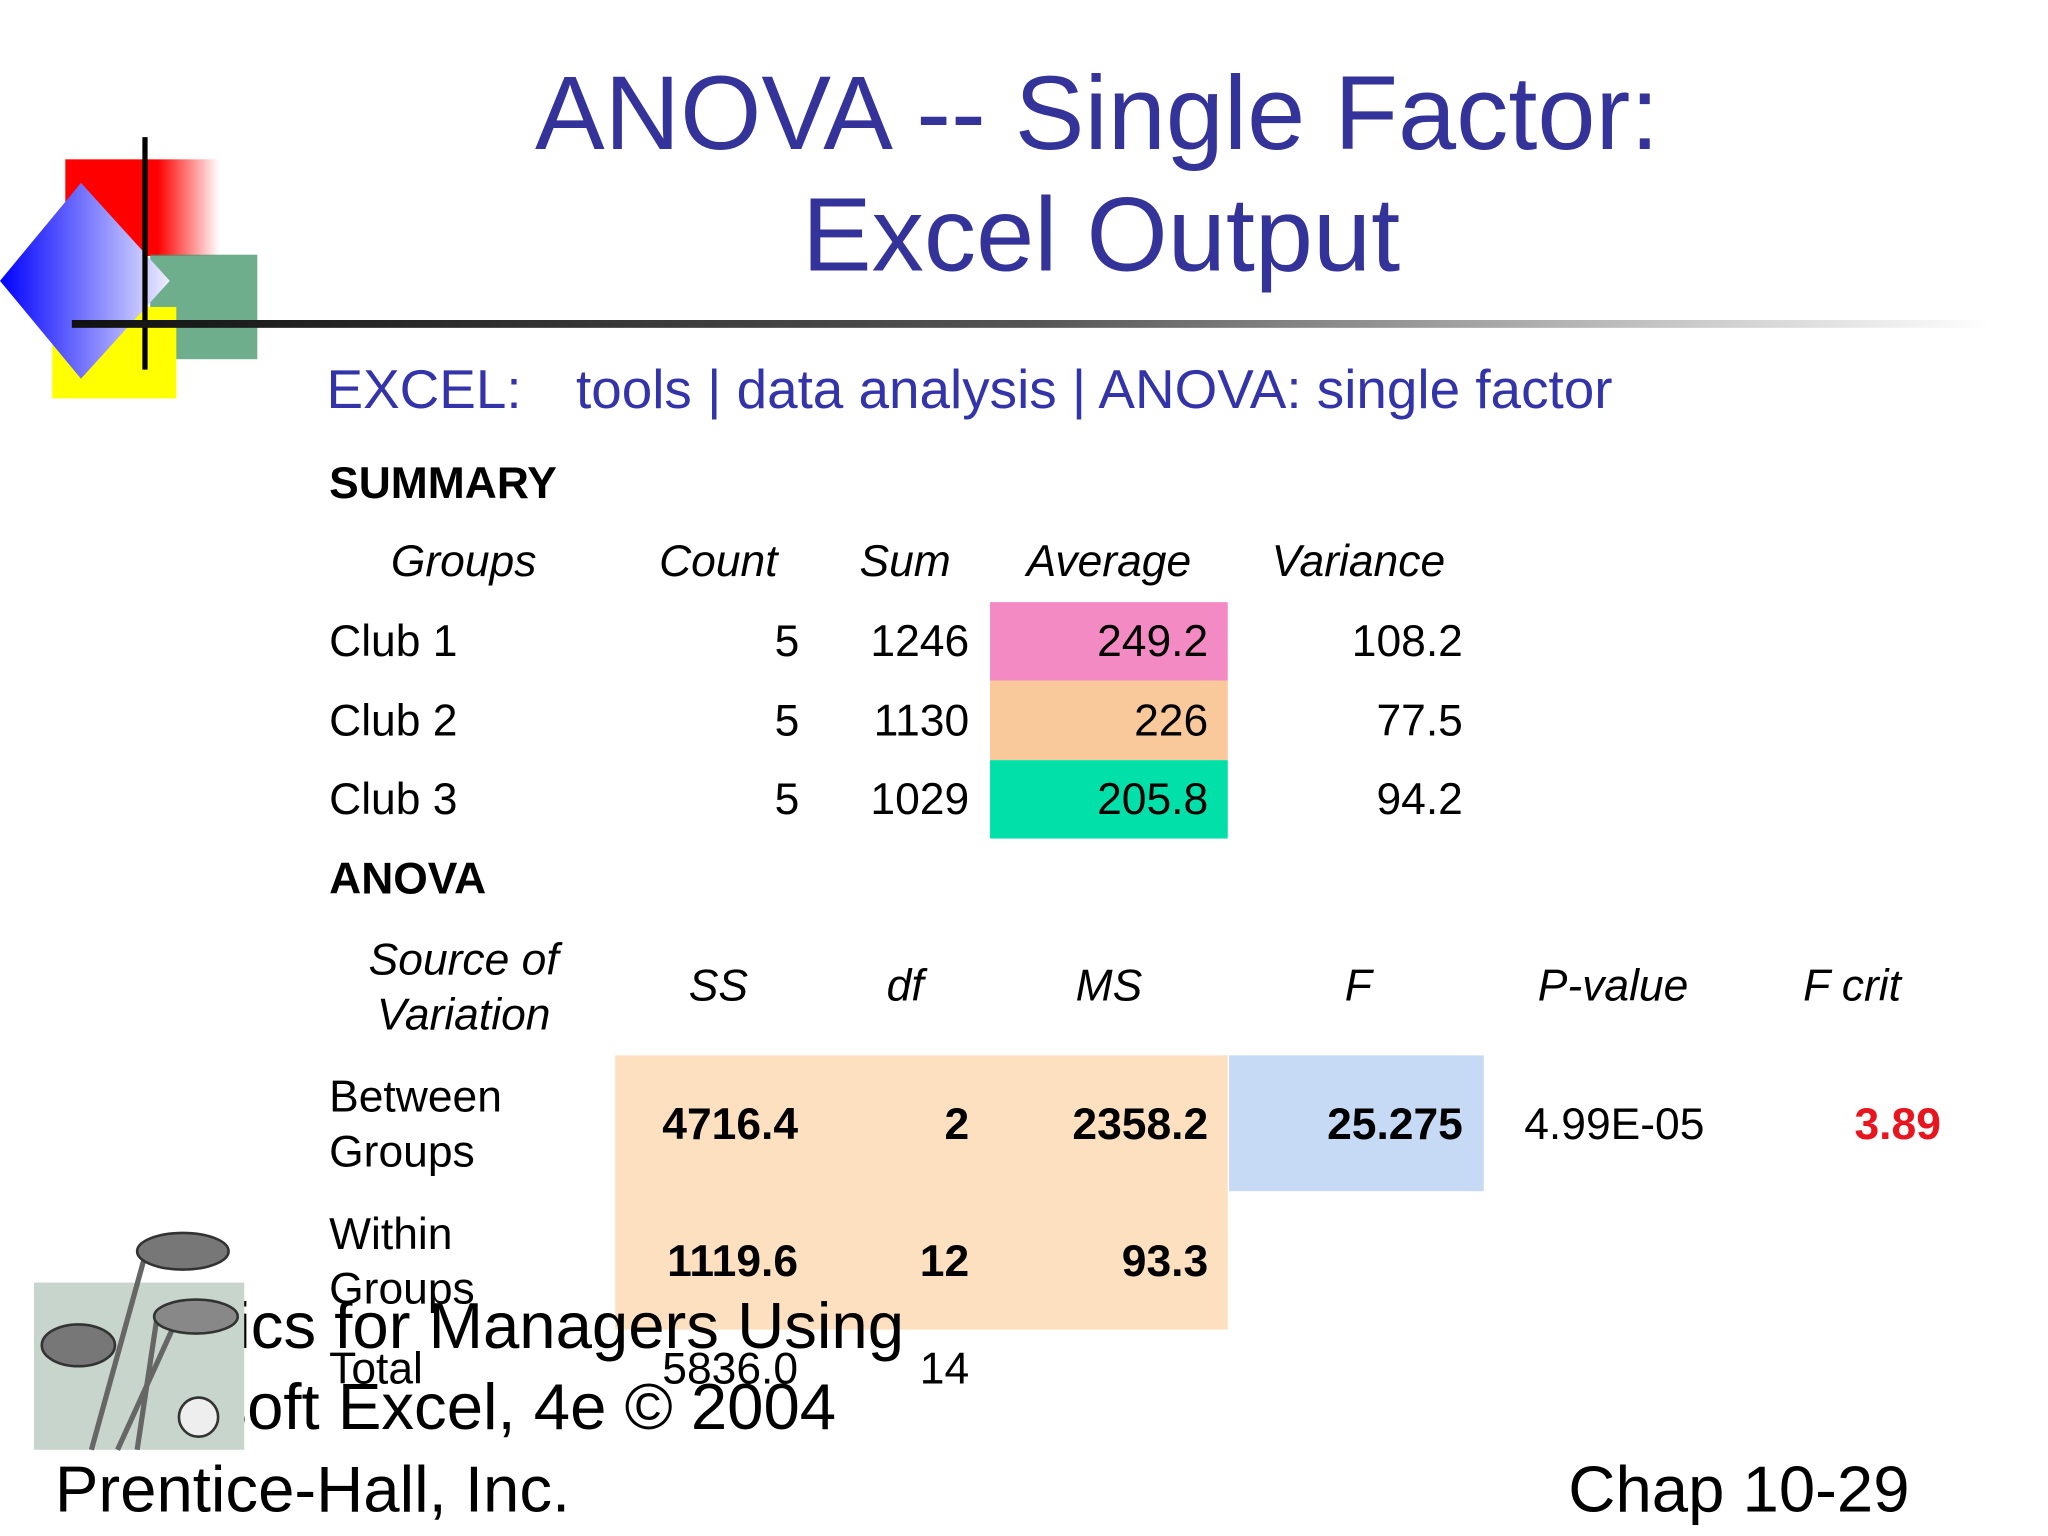 This screenshot has height=1536, width=2048. I want to click on title: Excel Output, so click(1101, 235).